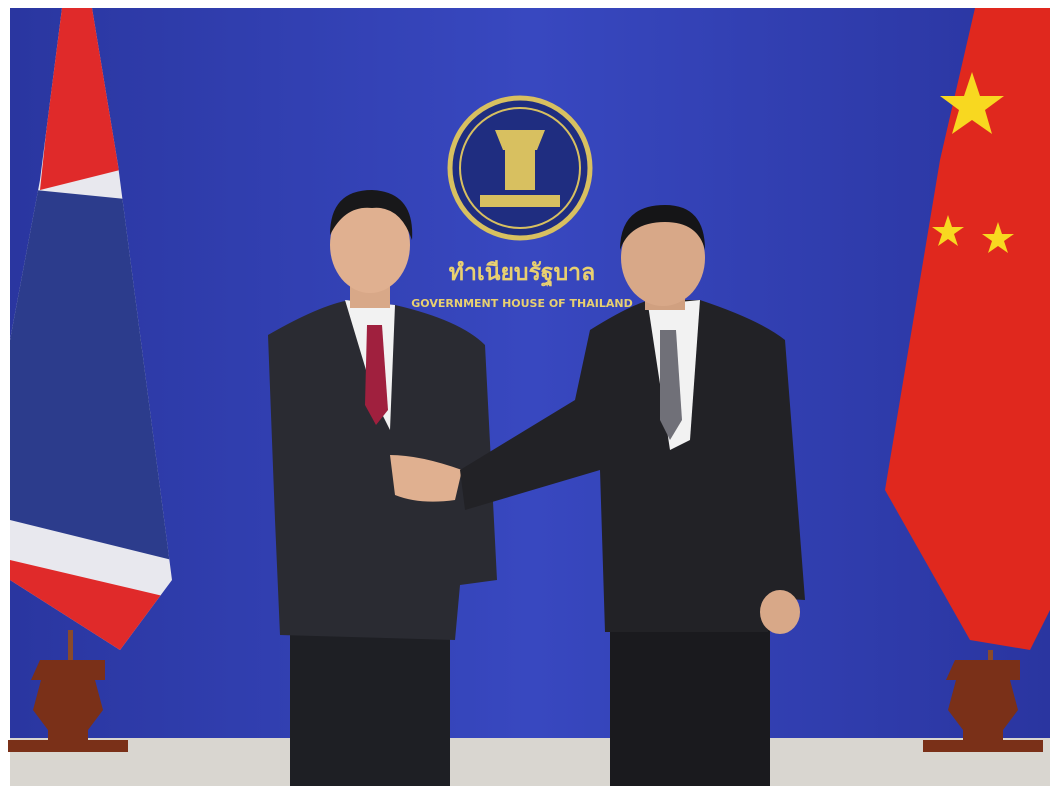 The image size is (1059, 789). I want to click on emblem-ring, so click(520, 168).